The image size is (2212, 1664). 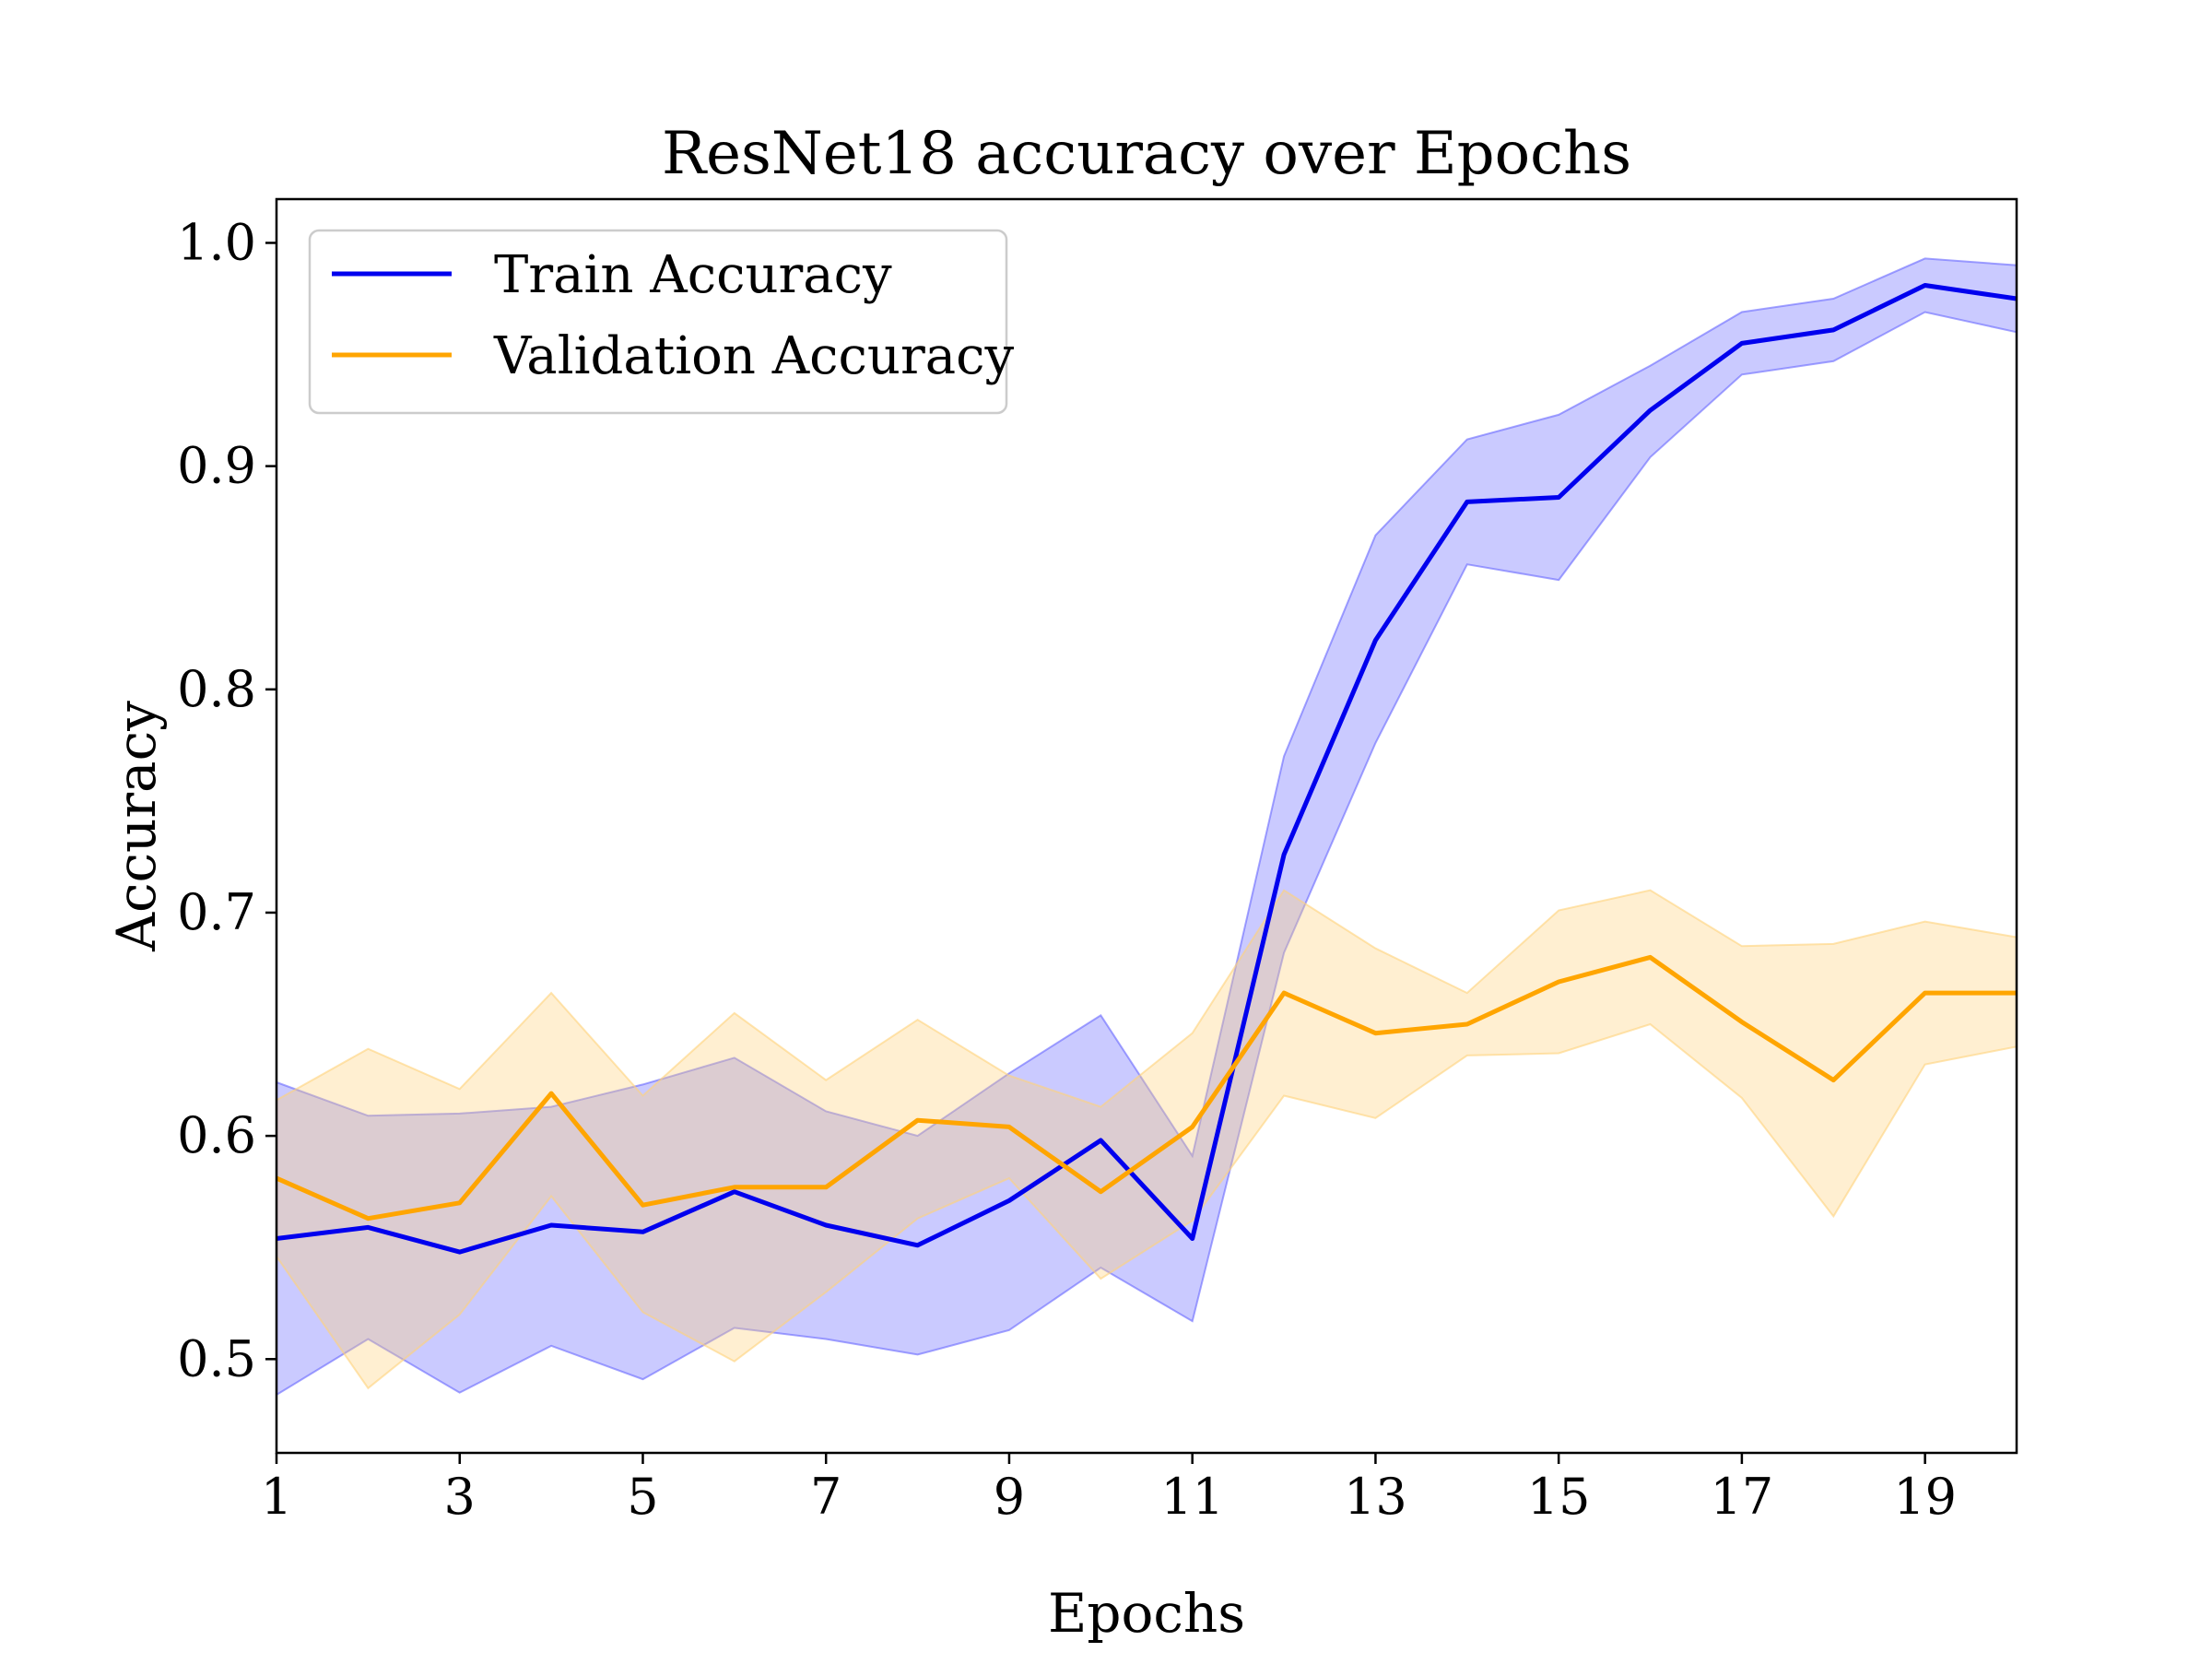 What do you see at coordinates (216, 1358) in the screenshot?
I see `y-tick-label: 0.5` at bounding box center [216, 1358].